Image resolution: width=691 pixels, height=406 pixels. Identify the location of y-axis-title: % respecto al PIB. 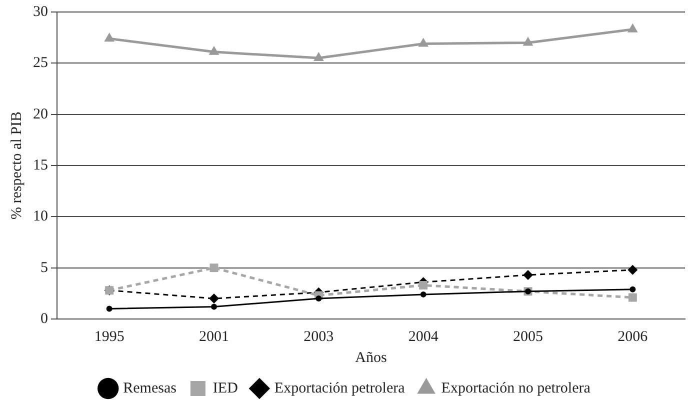
(16, 166).